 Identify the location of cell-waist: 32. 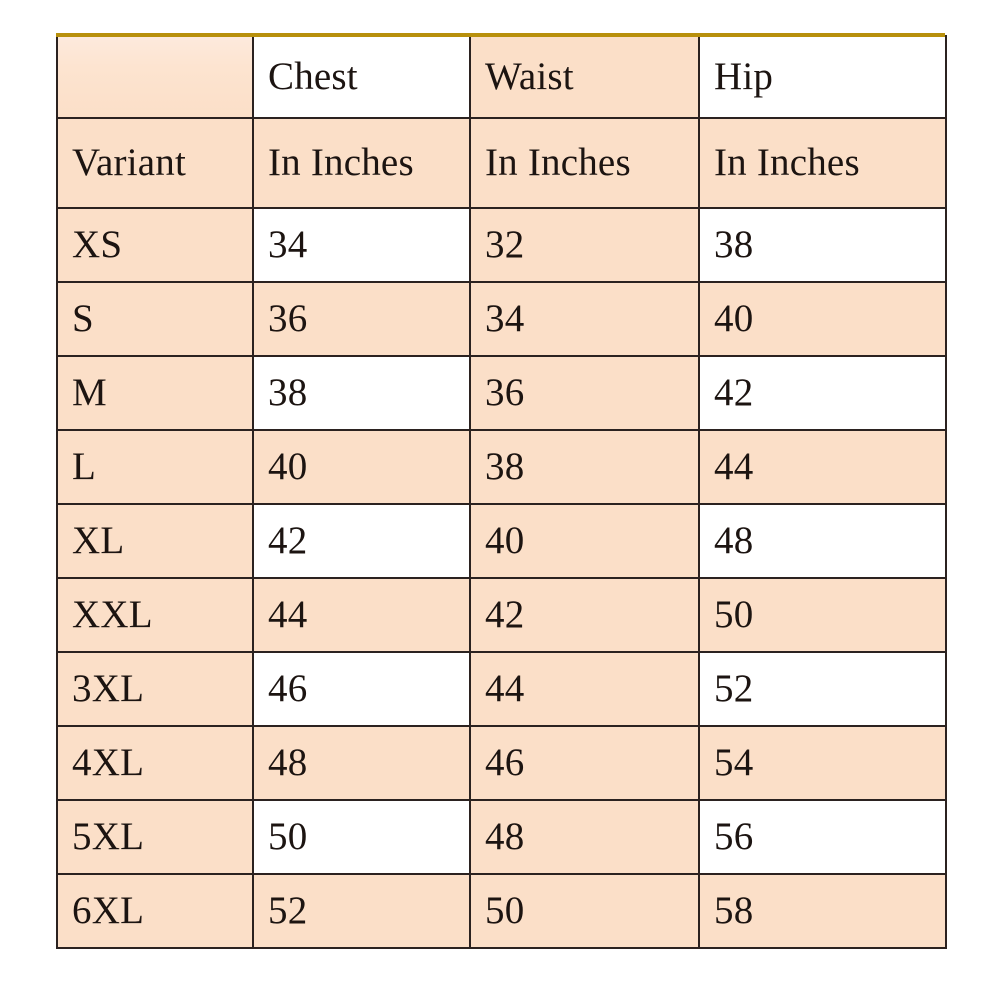
(584, 245).